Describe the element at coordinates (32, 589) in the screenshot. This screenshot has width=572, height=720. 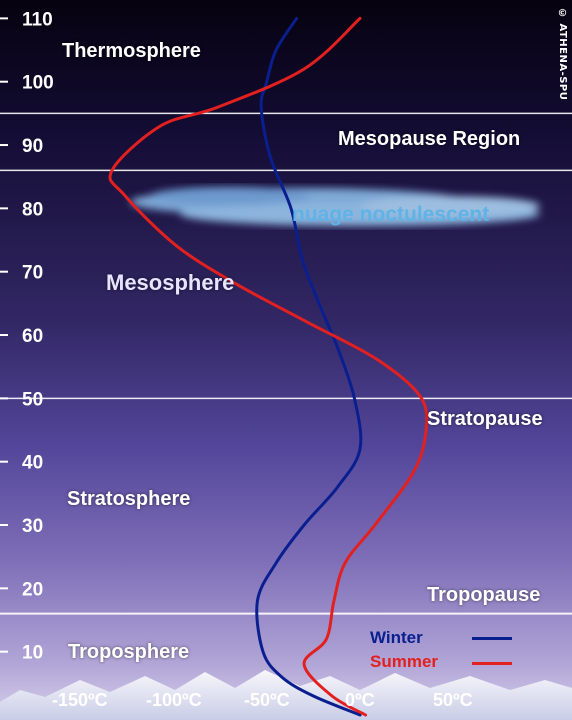
I see `y-tick-label: 20` at that location.